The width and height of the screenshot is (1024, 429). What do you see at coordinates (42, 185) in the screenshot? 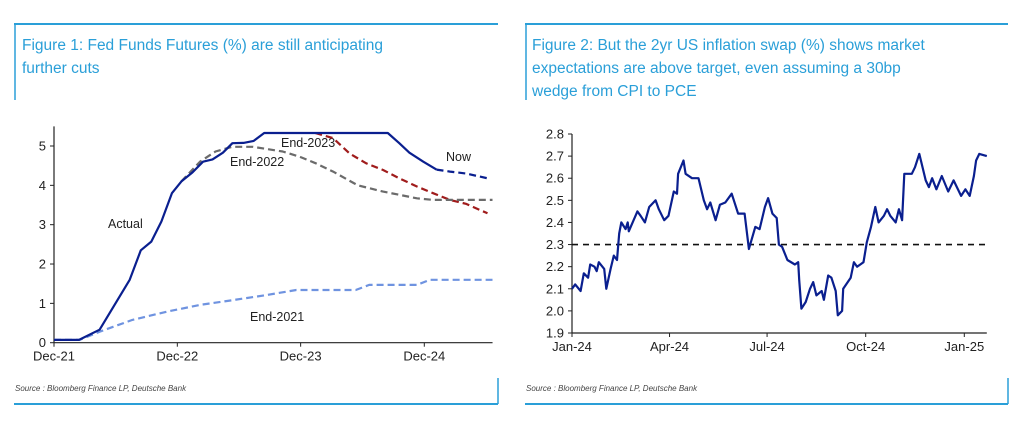
I see `y-tick-label: 4` at bounding box center [42, 185].